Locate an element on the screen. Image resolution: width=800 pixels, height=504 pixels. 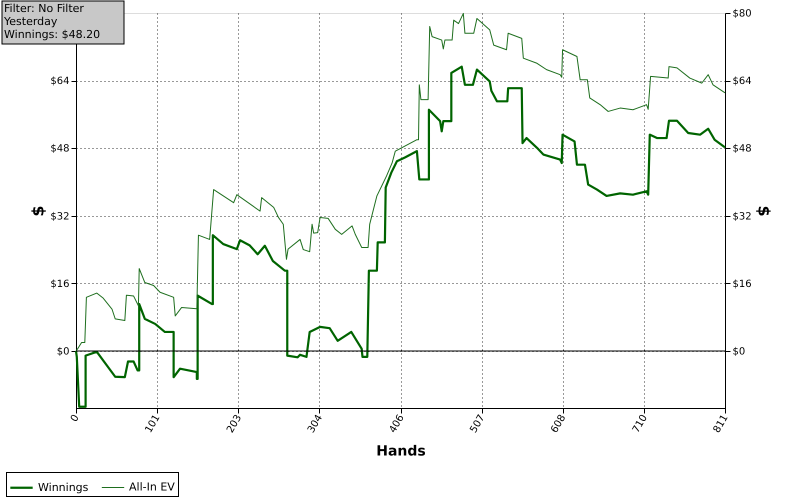
x-axis-title: Hands is located at coordinates (401, 452).